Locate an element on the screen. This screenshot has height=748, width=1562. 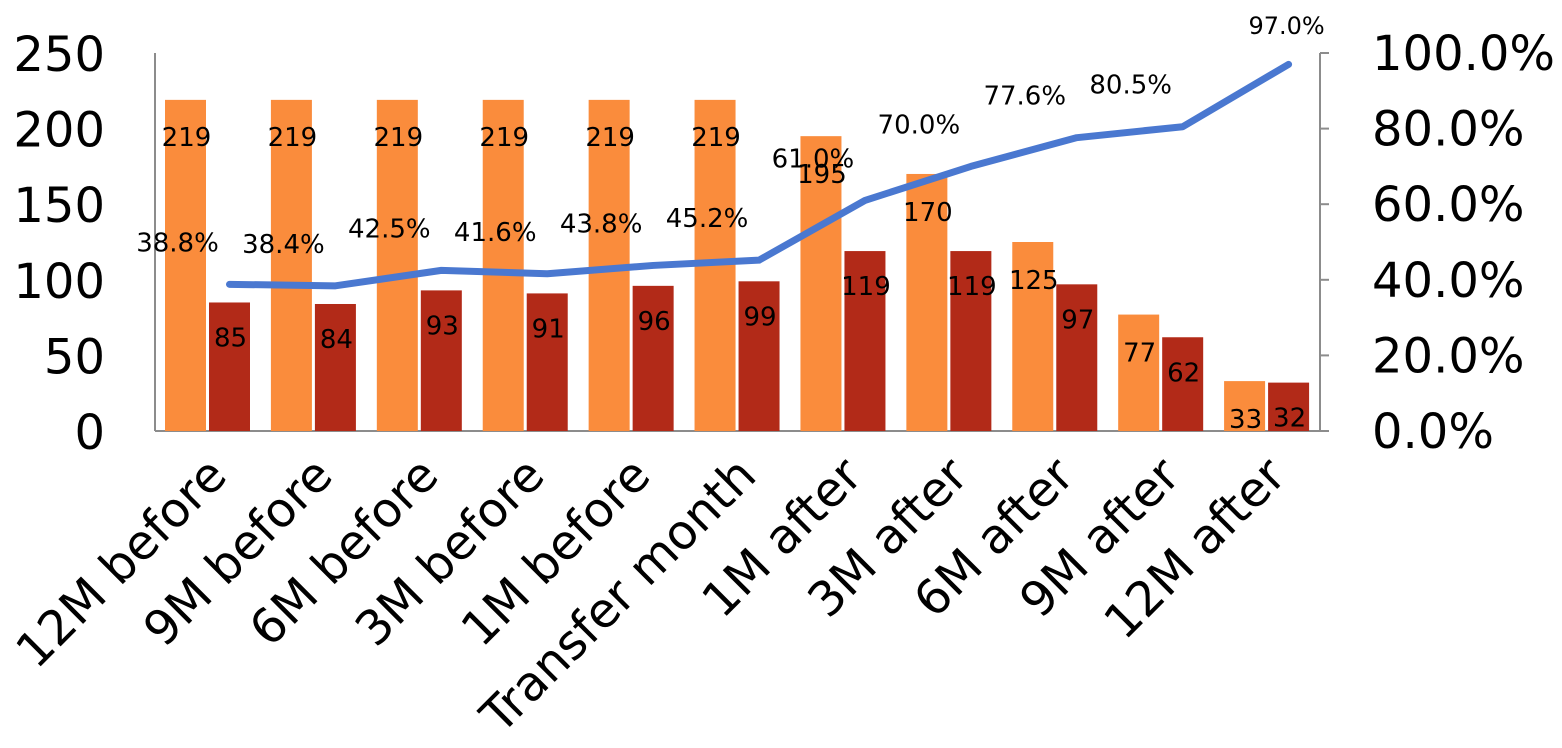
rate-line-label: 97.0% is located at coordinates (1286, 26).